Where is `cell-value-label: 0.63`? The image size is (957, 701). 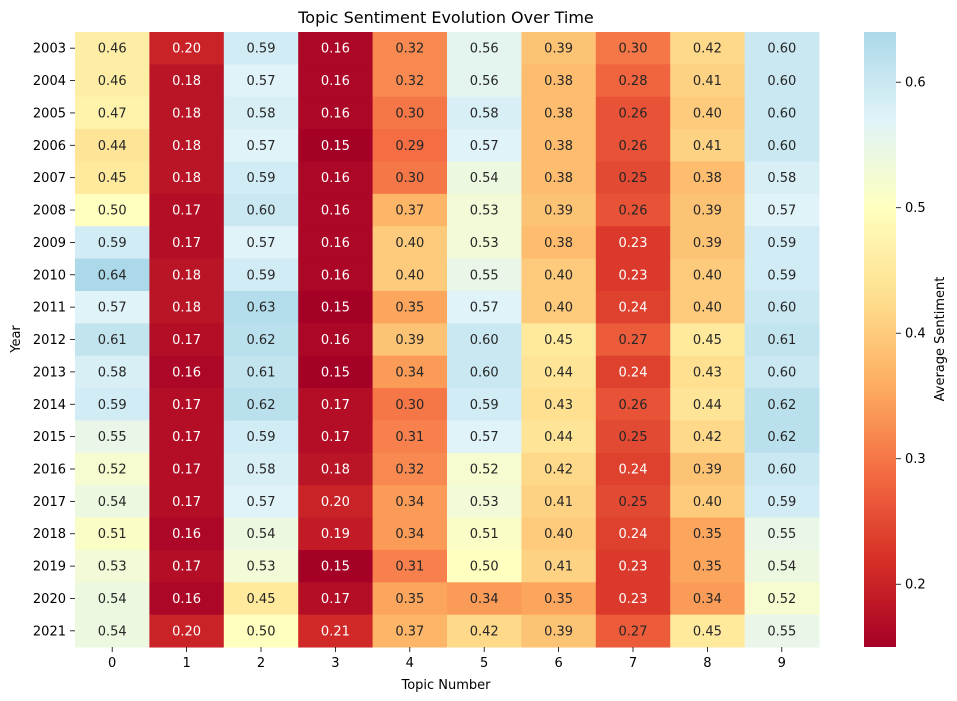
cell-value-label: 0.63 is located at coordinates (261, 308).